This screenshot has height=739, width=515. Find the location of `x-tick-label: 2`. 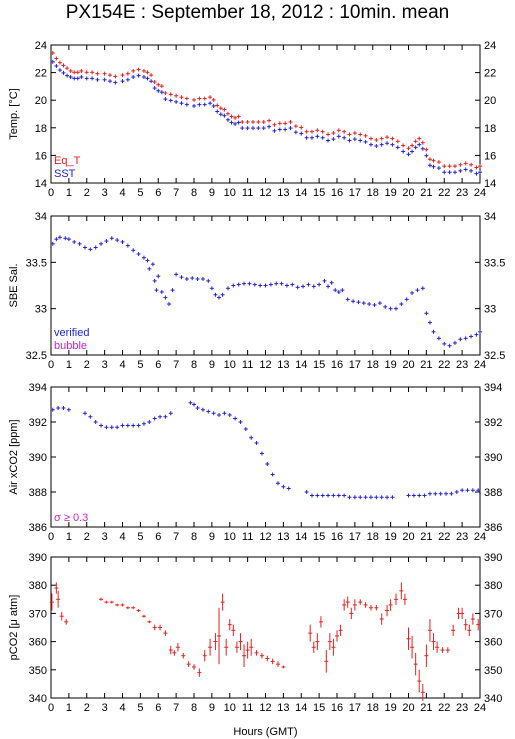

x-tick-label: 2 is located at coordinates (87, 537).